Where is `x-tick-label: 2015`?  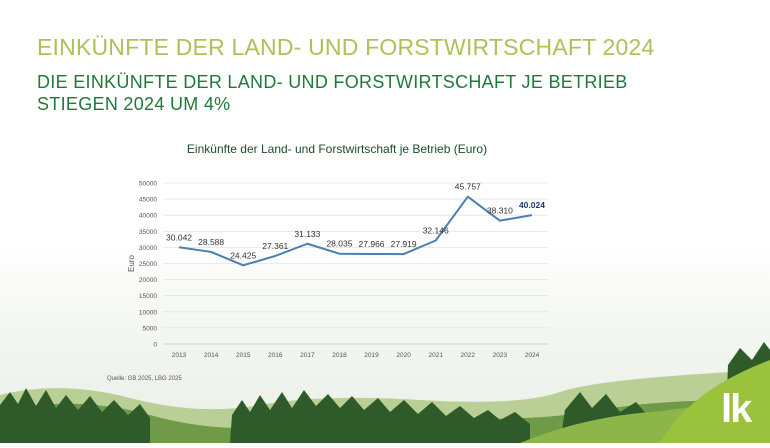 x-tick-label: 2015 is located at coordinates (243, 355).